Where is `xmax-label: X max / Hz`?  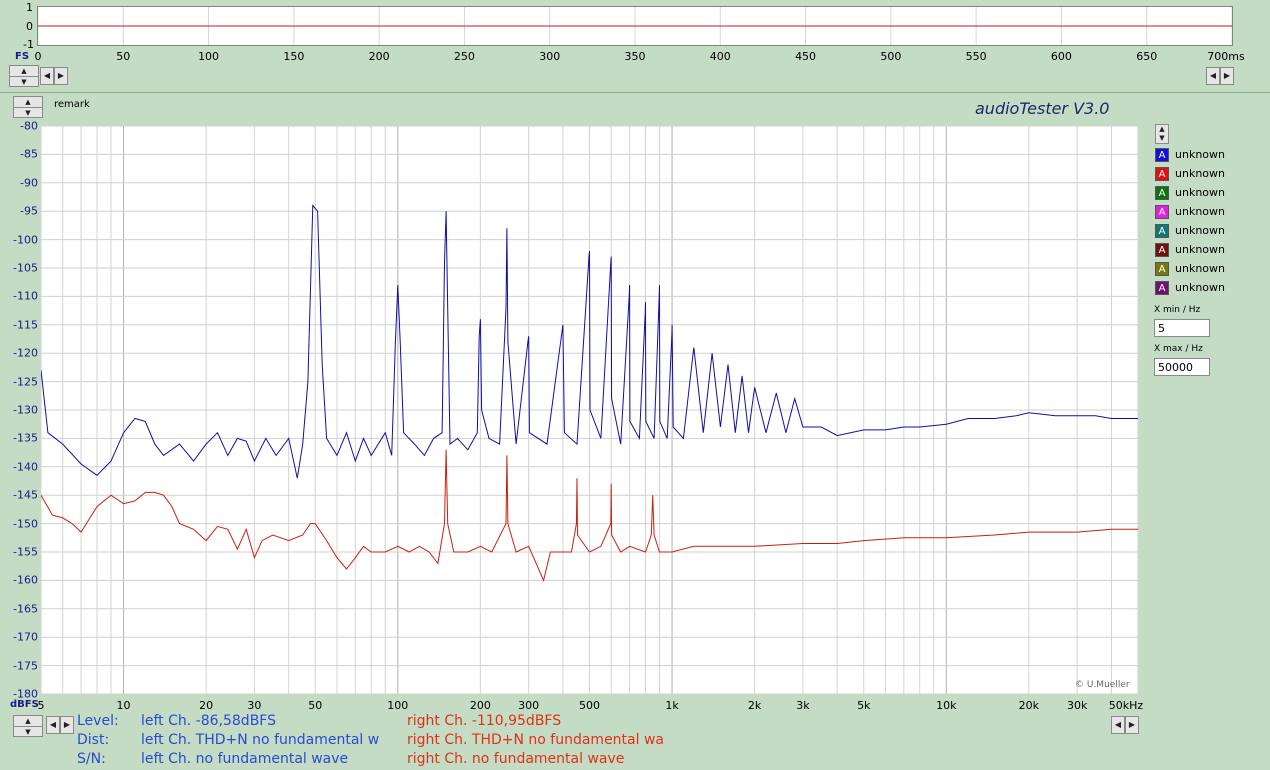 xmax-label: X max / Hz is located at coordinates (1178, 349).